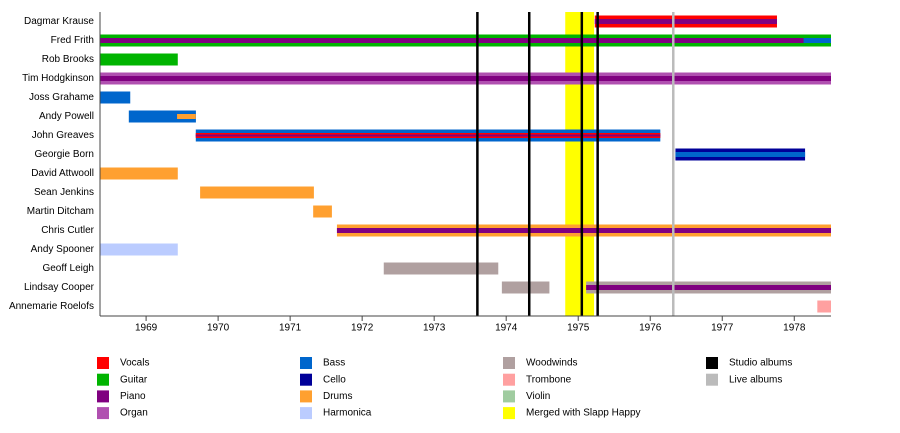 This screenshot has height=433, width=900. I want to click on member-name: Georgie Born, so click(64, 154).